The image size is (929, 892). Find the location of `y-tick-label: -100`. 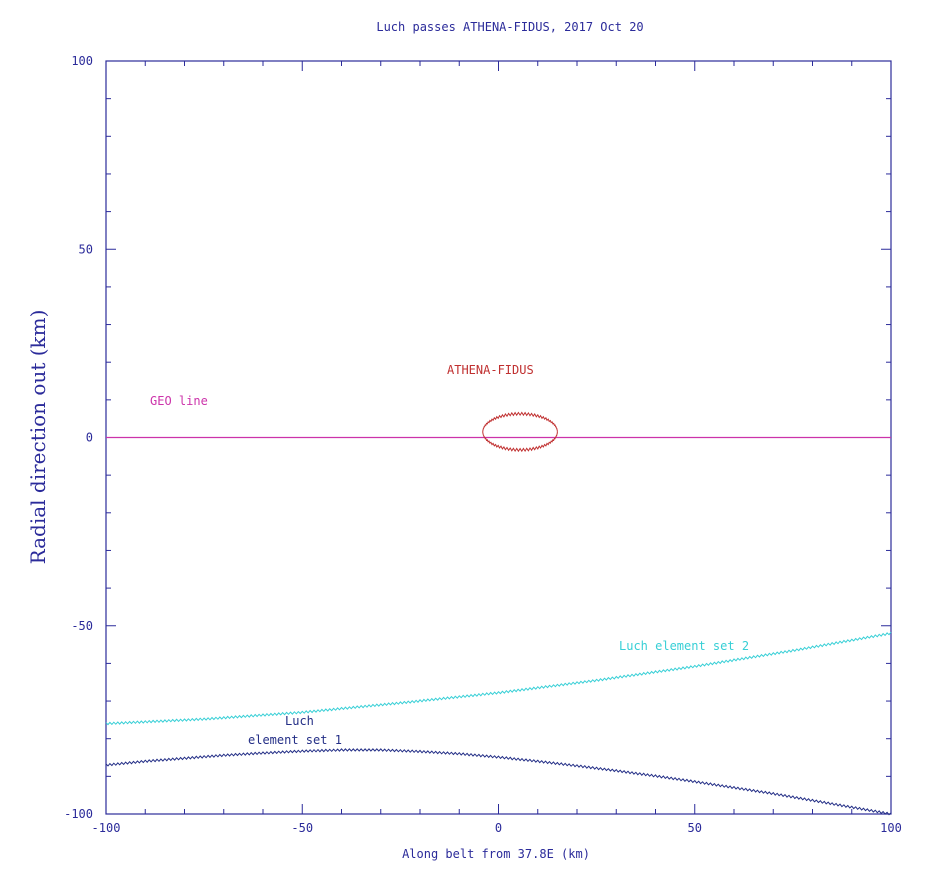

y-tick-label: -100 is located at coordinates (78, 814).